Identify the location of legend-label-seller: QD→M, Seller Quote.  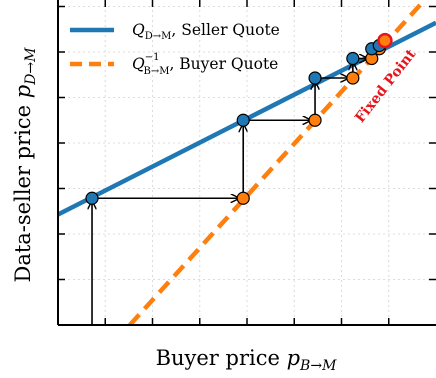
(206, 31).